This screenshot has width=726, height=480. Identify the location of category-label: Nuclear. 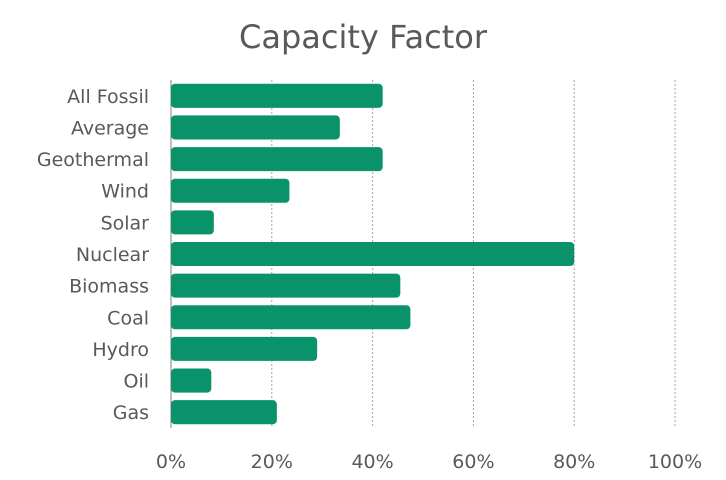
(112, 255).